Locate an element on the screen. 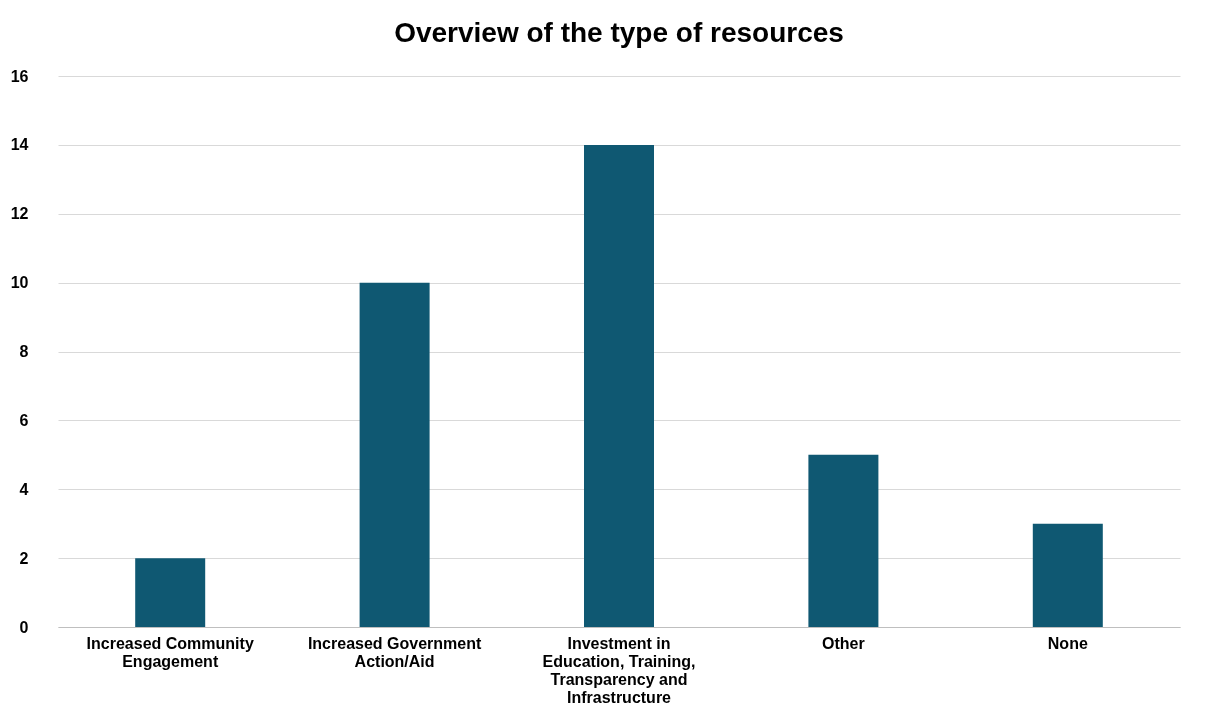 The width and height of the screenshot is (1212, 727). y-tick-label: 4 is located at coordinates (24, 489).